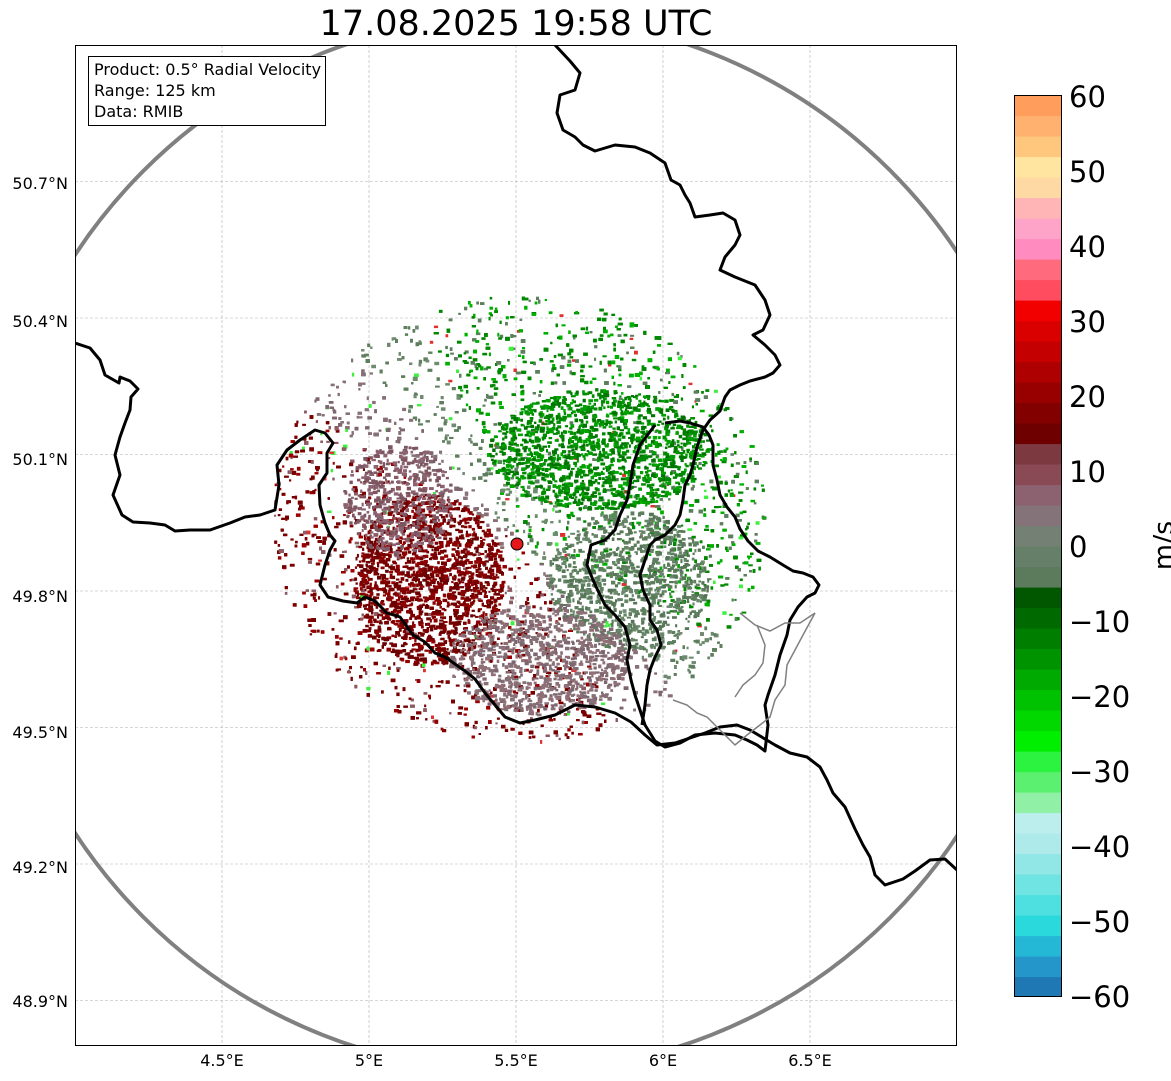 The height and width of the screenshot is (1081, 1171). I want to click on lat-tick: 50.4°N, so click(40, 321).